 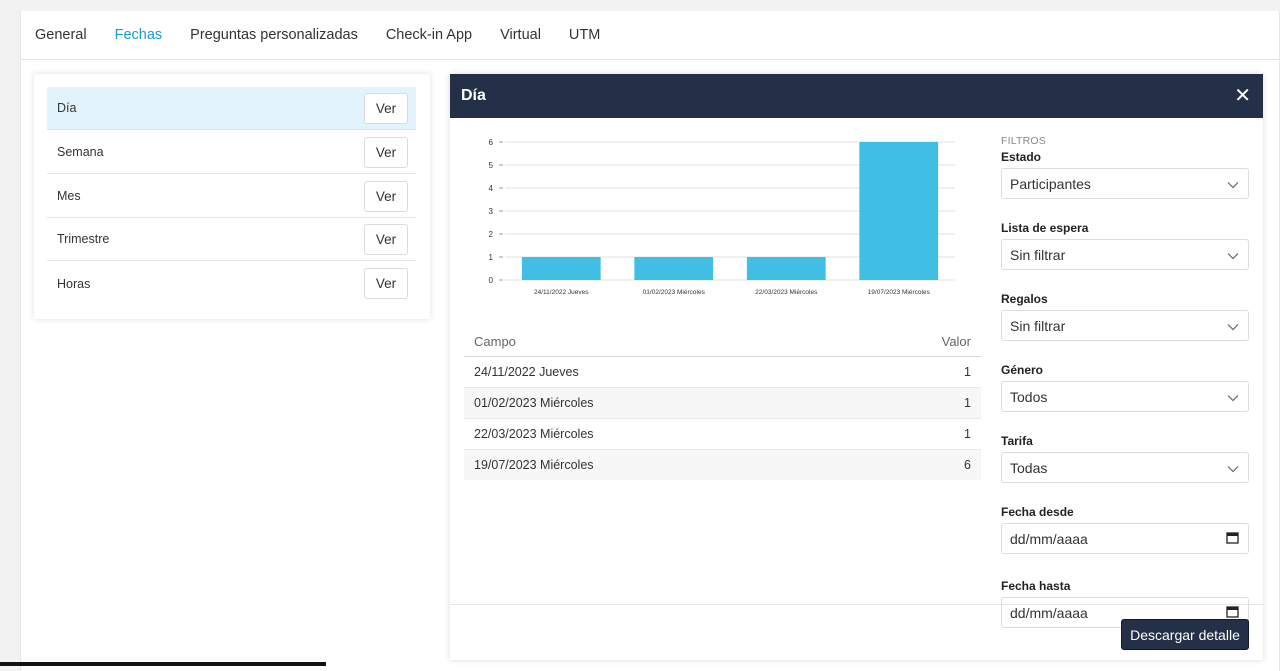 What do you see at coordinates (74, 283) in the screenshot?
I see `period-label: Horas` at bounding box center [74, 283].